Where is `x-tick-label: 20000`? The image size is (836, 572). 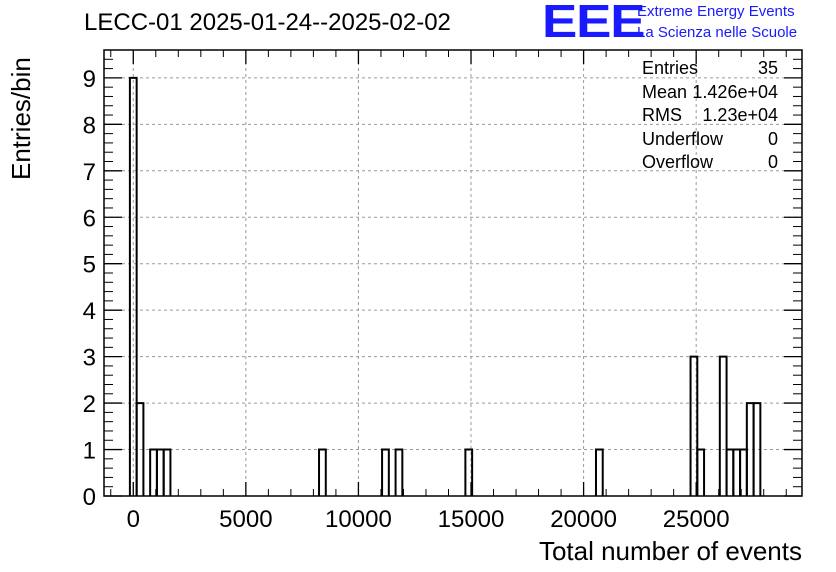
x-tick-label: 20000 is located at coordinates (583, 519).